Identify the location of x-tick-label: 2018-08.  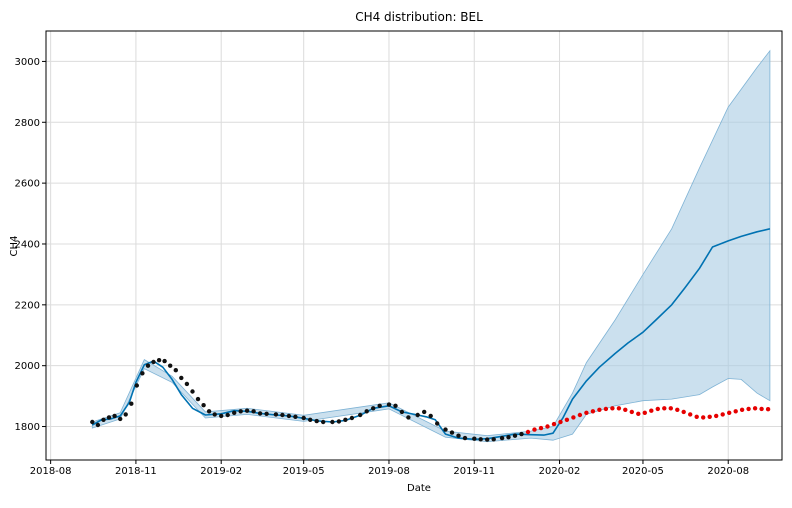
(51, 471).